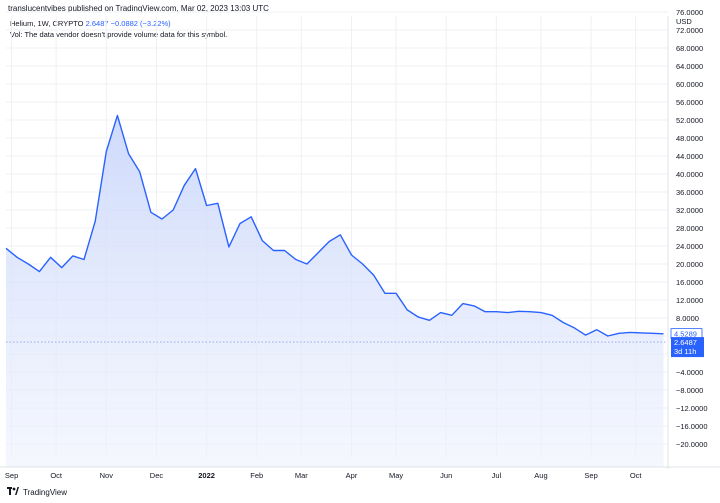 This screenshot has height=503, width=720. What do you see at coordinates (689, 102) in the screenshot?
I see `y-tick-label: 56.0000` at bounding box center [689, 102].